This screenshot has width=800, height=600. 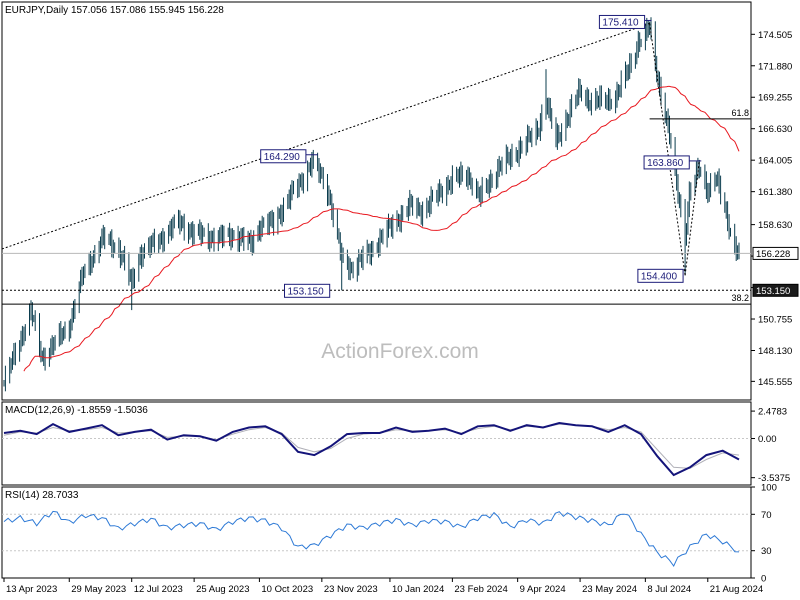 I want to click on y-tick-label: 174.505, so click(x=775, y=35).